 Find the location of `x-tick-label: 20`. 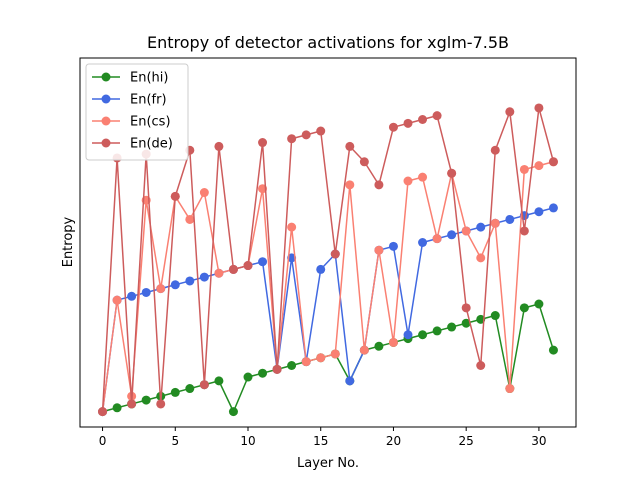

x-tick-label: 20 is located at coordinates (393, 441).